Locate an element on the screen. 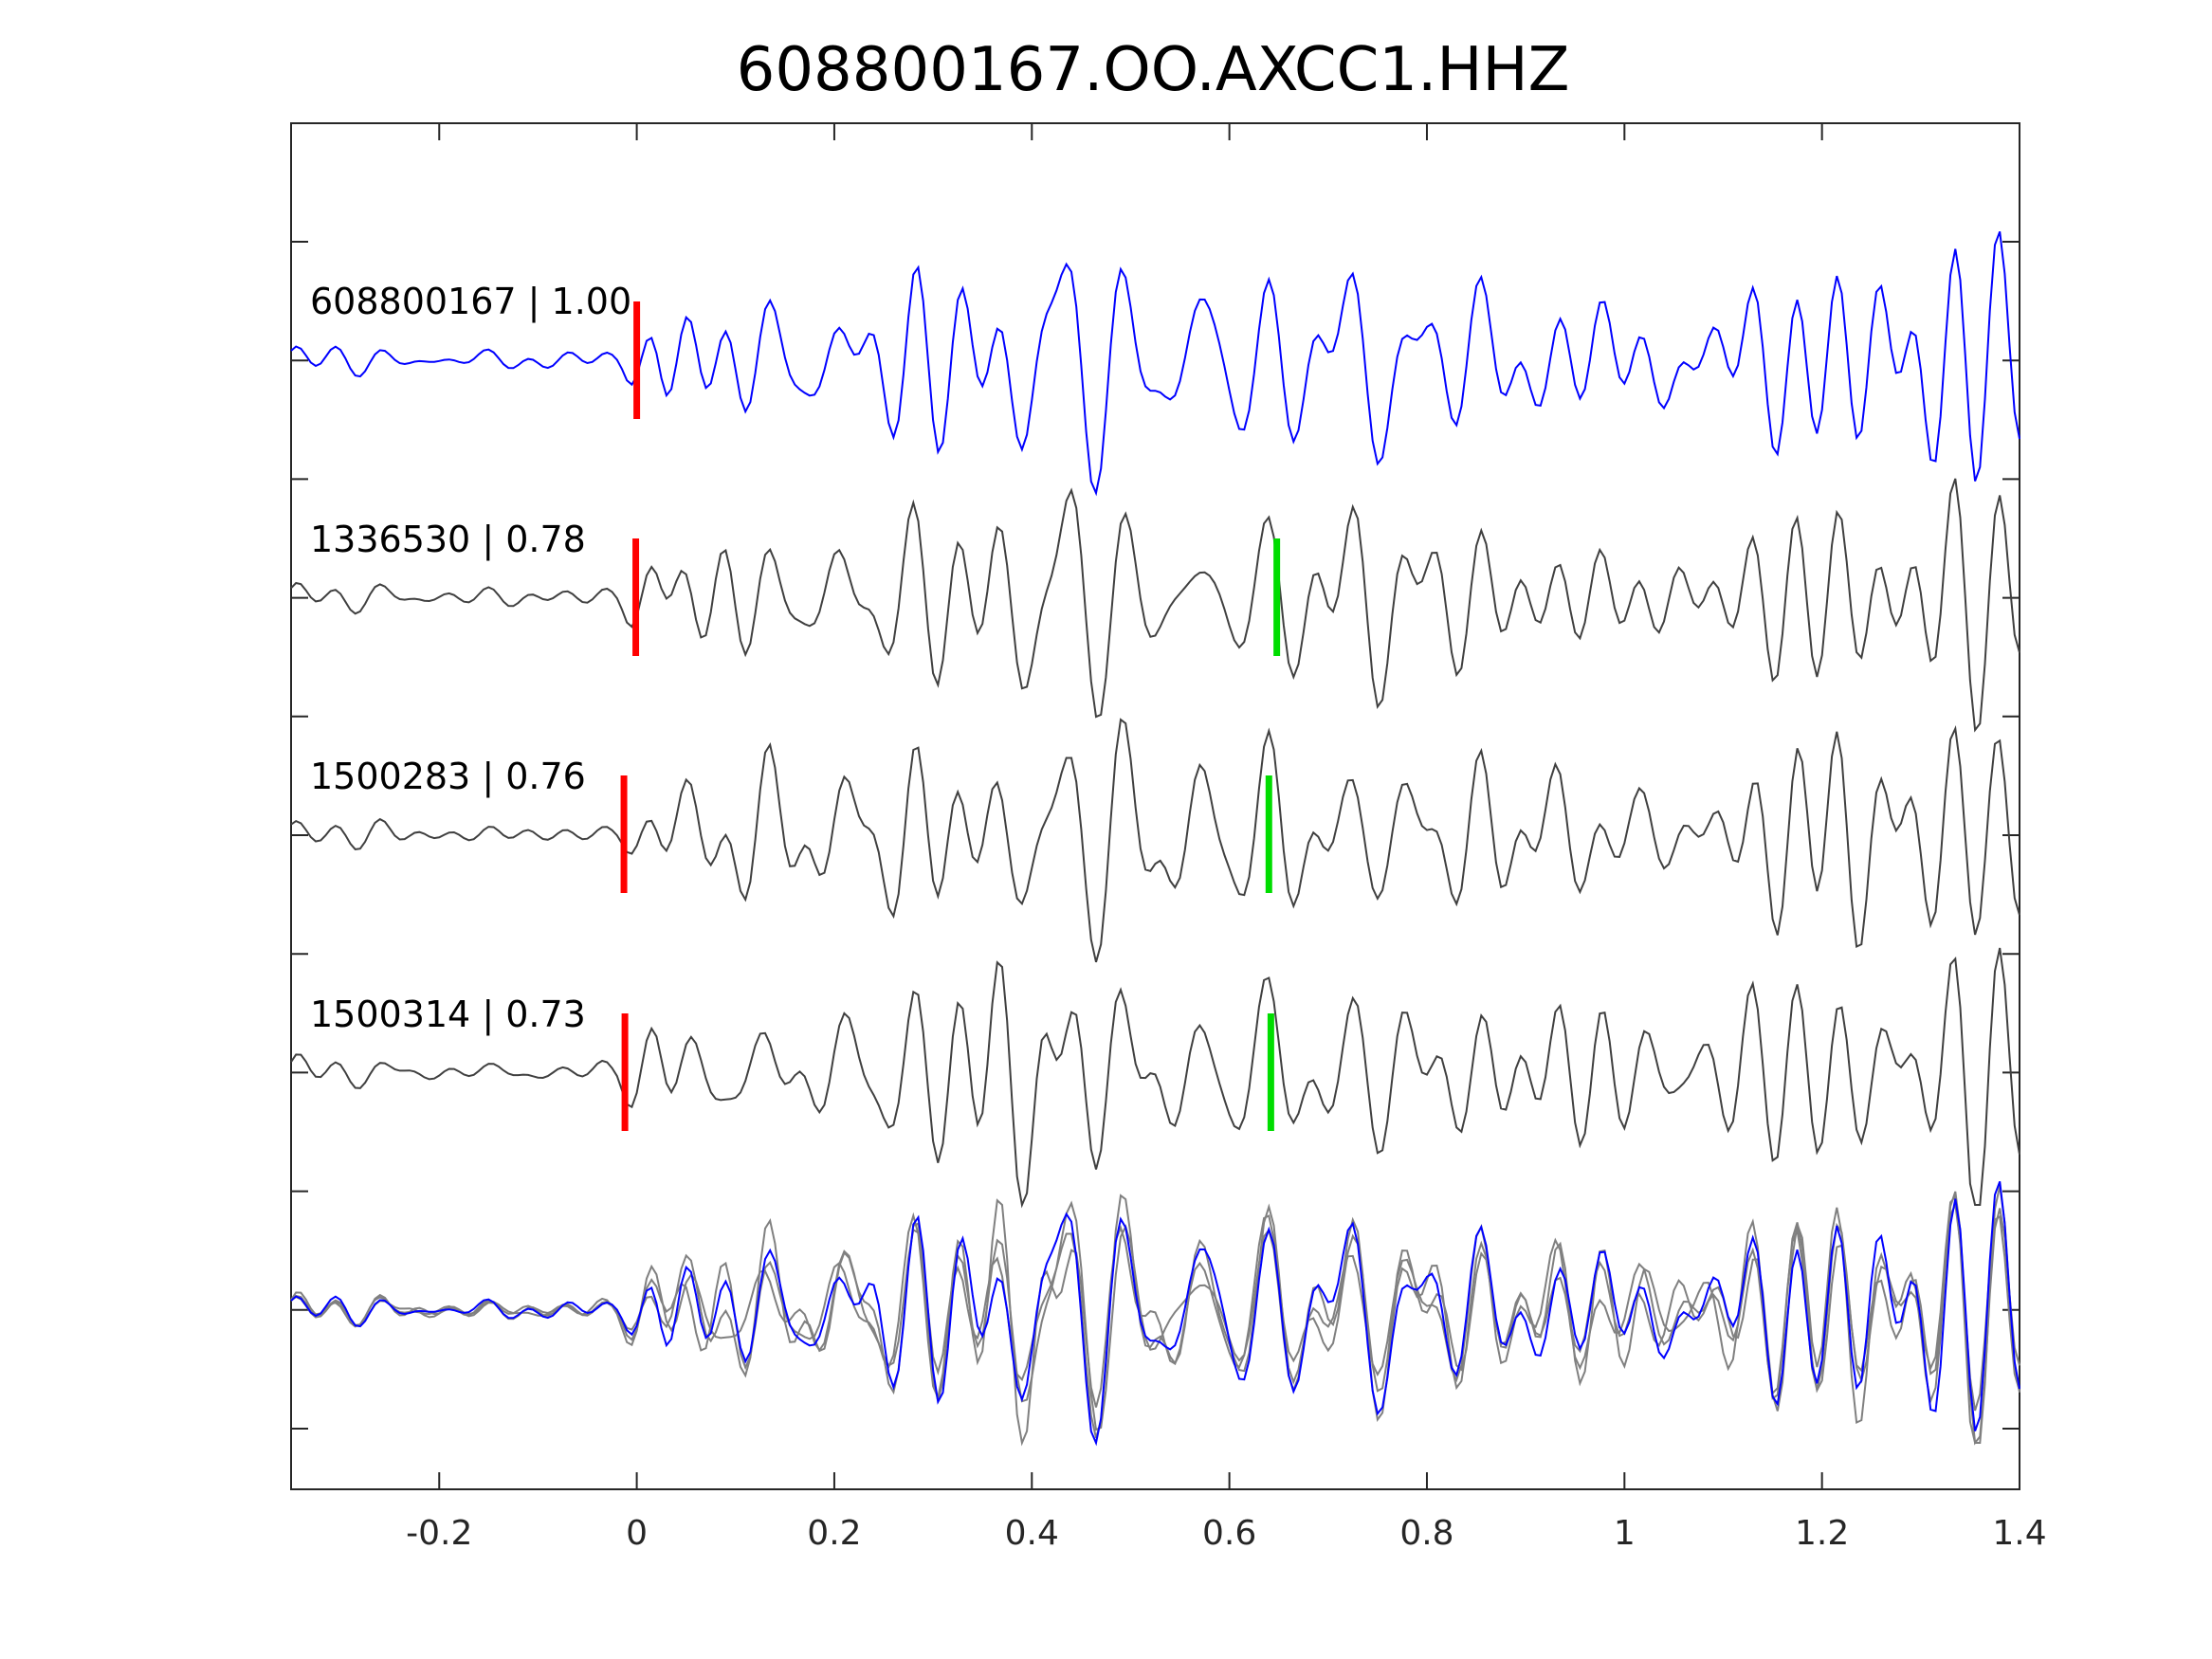 Image resolution: width=2212 pixels, height=1659 pixels. x-tick-label: 1.2 is located at coordinates (1822, 1533).